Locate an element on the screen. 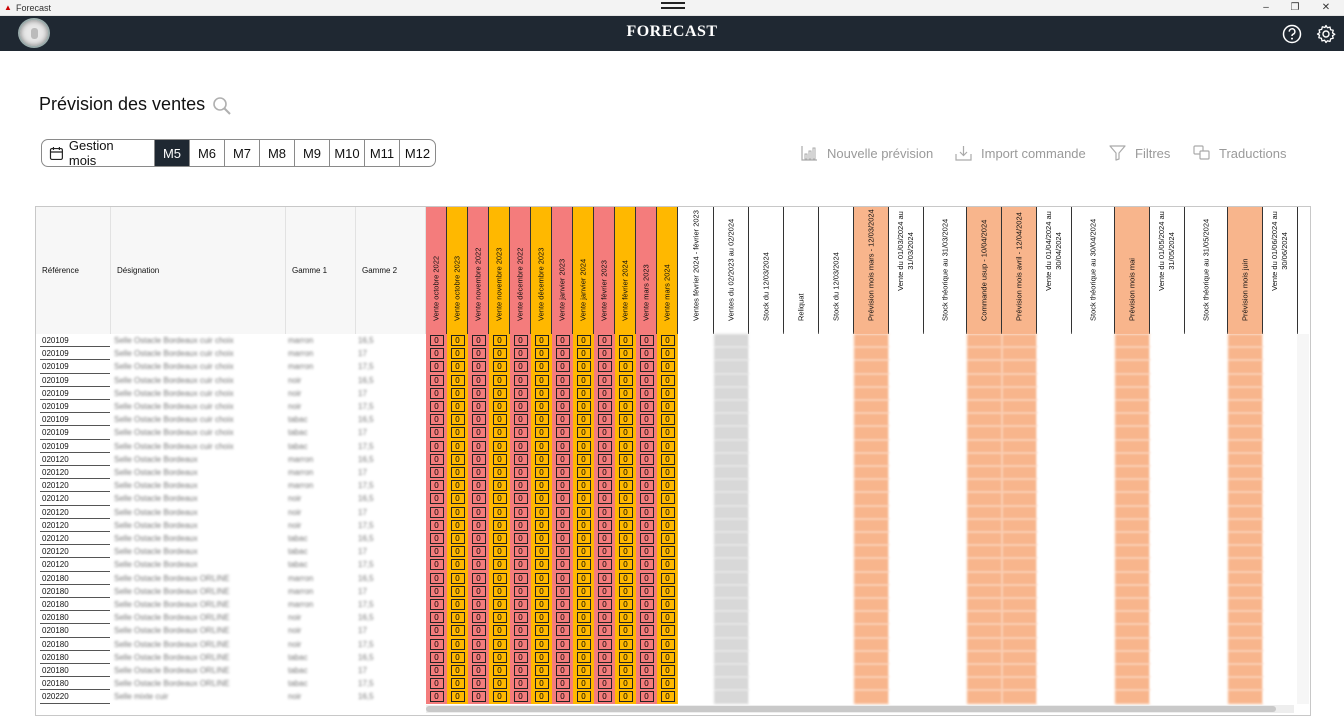 The width and height of the screenshot is (1344, 721). column-header-1: Désignation is located at coordinates (198, 270).